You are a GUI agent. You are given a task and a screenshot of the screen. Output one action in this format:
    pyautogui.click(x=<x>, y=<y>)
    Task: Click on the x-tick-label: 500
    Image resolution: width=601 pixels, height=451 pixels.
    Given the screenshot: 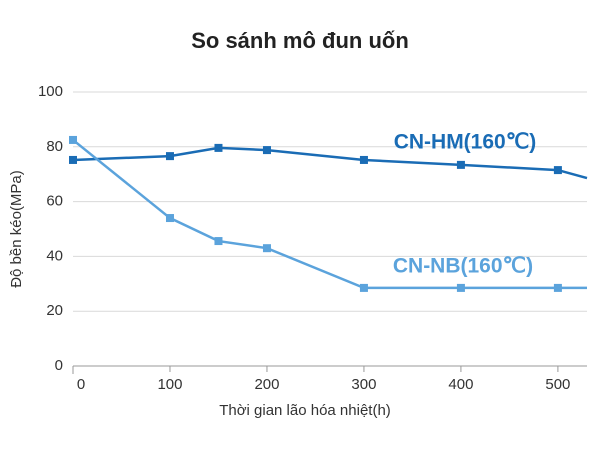 What is the action you would take?
    pyautogui.click(x=557, y=384)
    